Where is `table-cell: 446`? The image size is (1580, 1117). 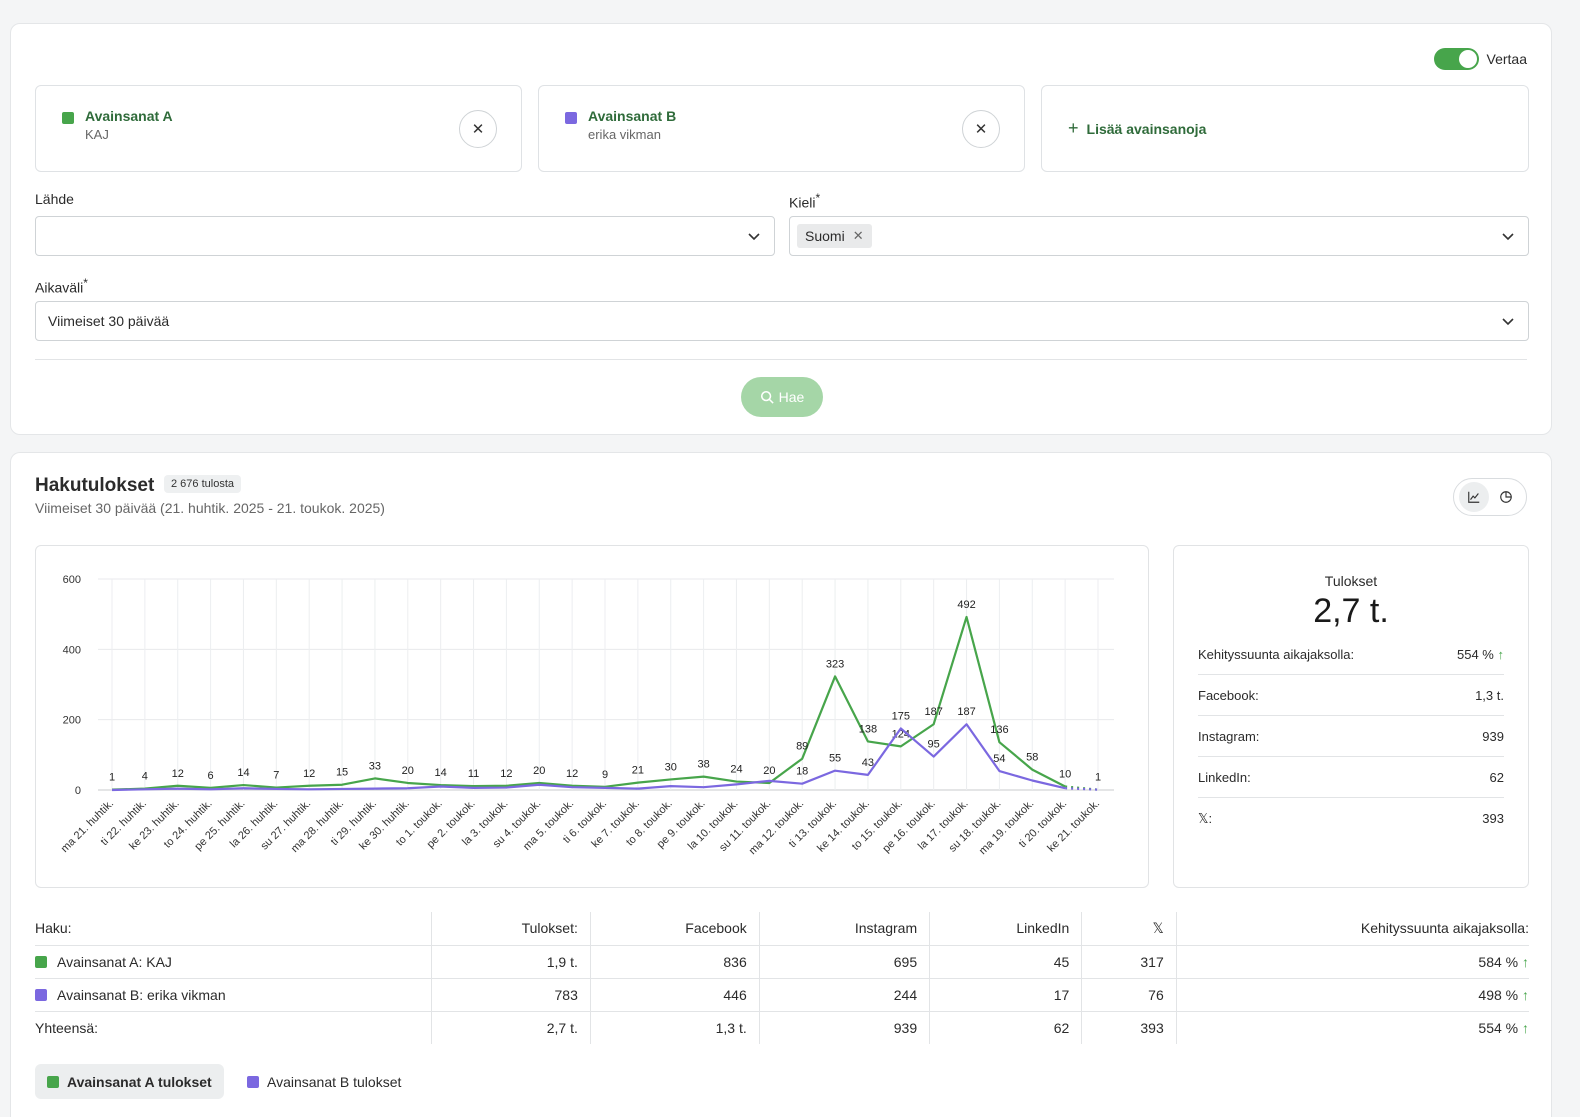
table-cell: 446 is located at coordinates (675, 994).